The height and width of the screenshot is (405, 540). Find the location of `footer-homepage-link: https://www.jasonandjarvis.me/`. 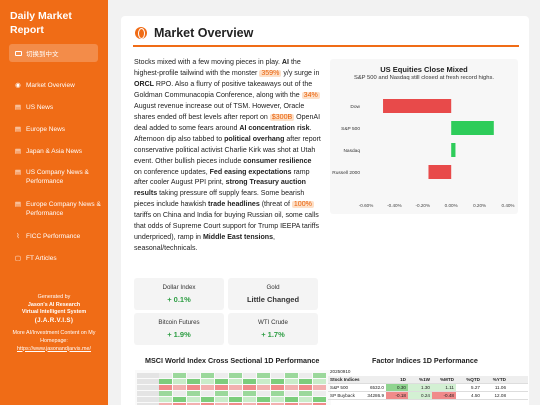

footer-homepage-link: https://www.jasonandjarvis.me/ is located at coordinates (53, 348).